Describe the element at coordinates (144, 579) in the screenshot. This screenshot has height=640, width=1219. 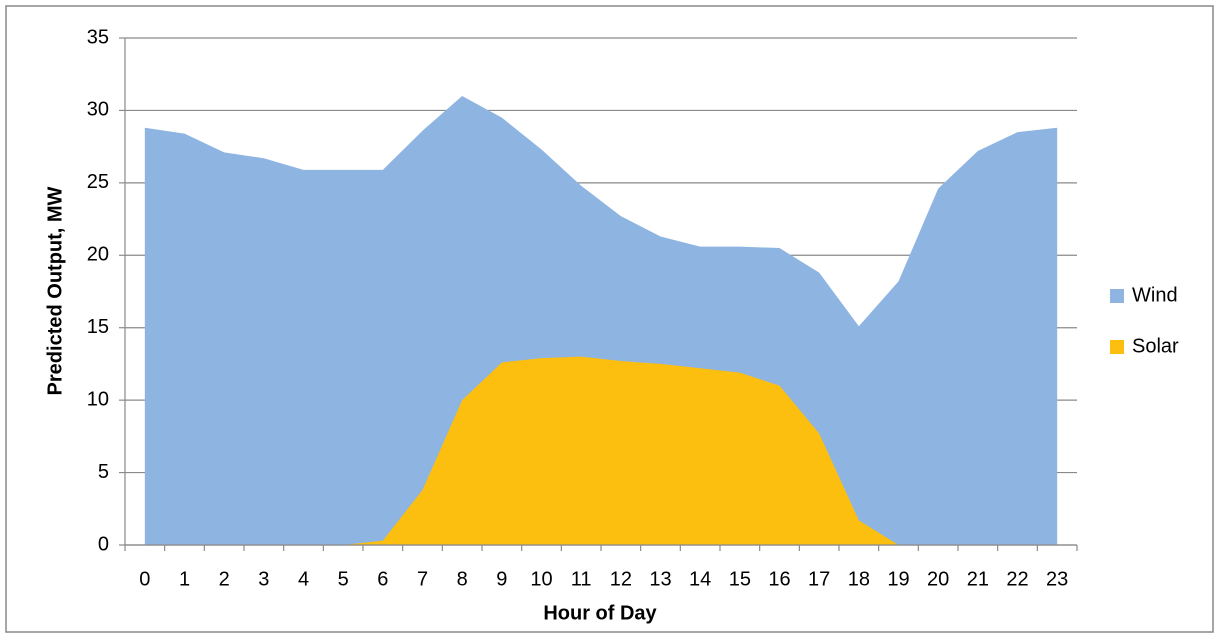
I see `x-tick-label: 0` at that location.